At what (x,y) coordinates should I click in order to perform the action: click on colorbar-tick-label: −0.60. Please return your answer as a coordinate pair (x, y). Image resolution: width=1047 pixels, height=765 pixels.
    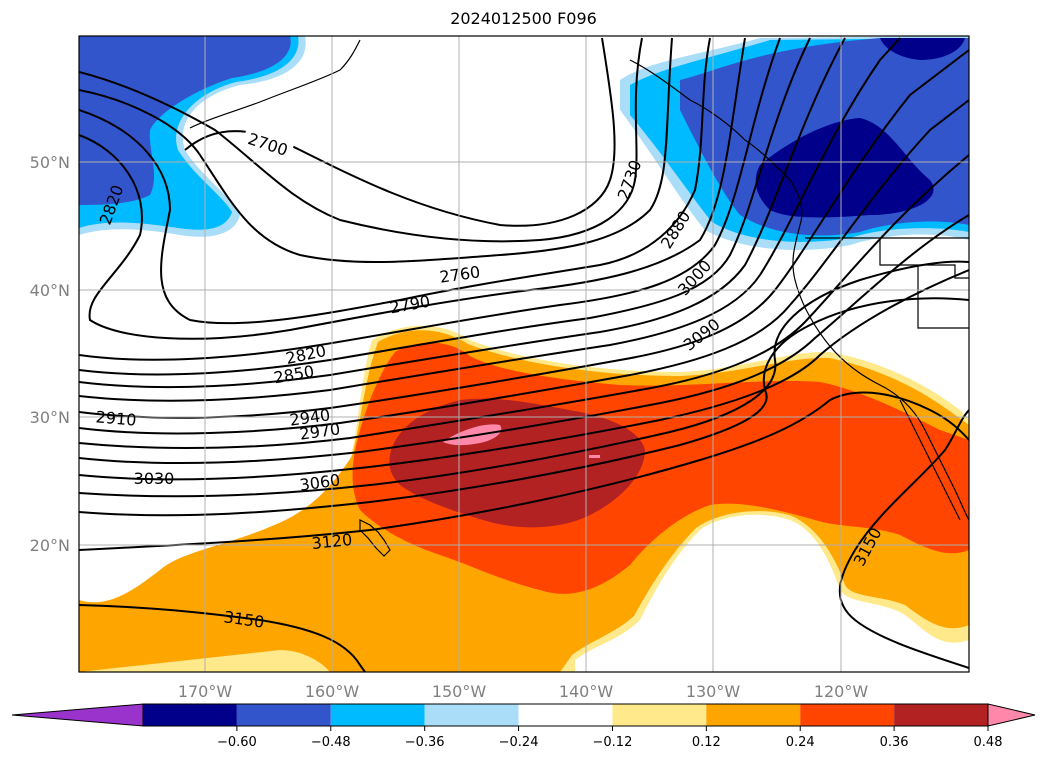
    Looking at the image, I should click on (237, 742).